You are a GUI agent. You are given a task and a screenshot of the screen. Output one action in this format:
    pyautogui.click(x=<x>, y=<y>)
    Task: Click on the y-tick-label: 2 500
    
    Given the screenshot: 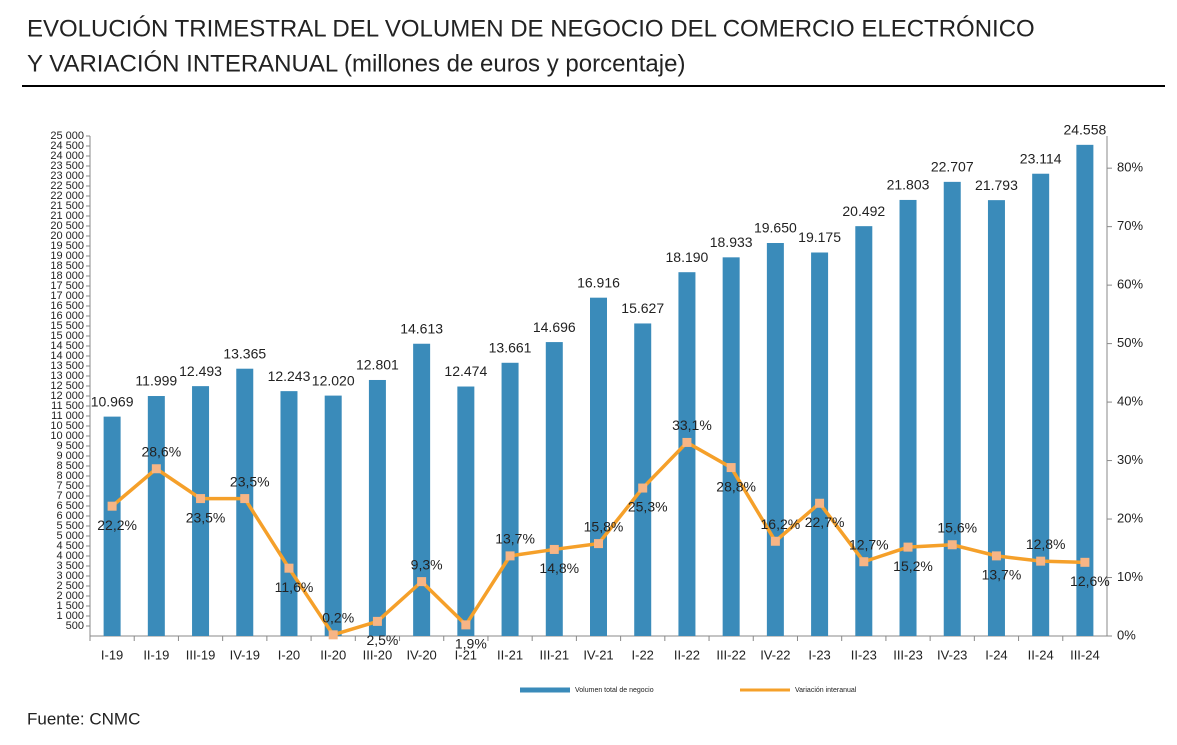 What is the action you would take?
    pyautogui.click(x=70, y=586)
    